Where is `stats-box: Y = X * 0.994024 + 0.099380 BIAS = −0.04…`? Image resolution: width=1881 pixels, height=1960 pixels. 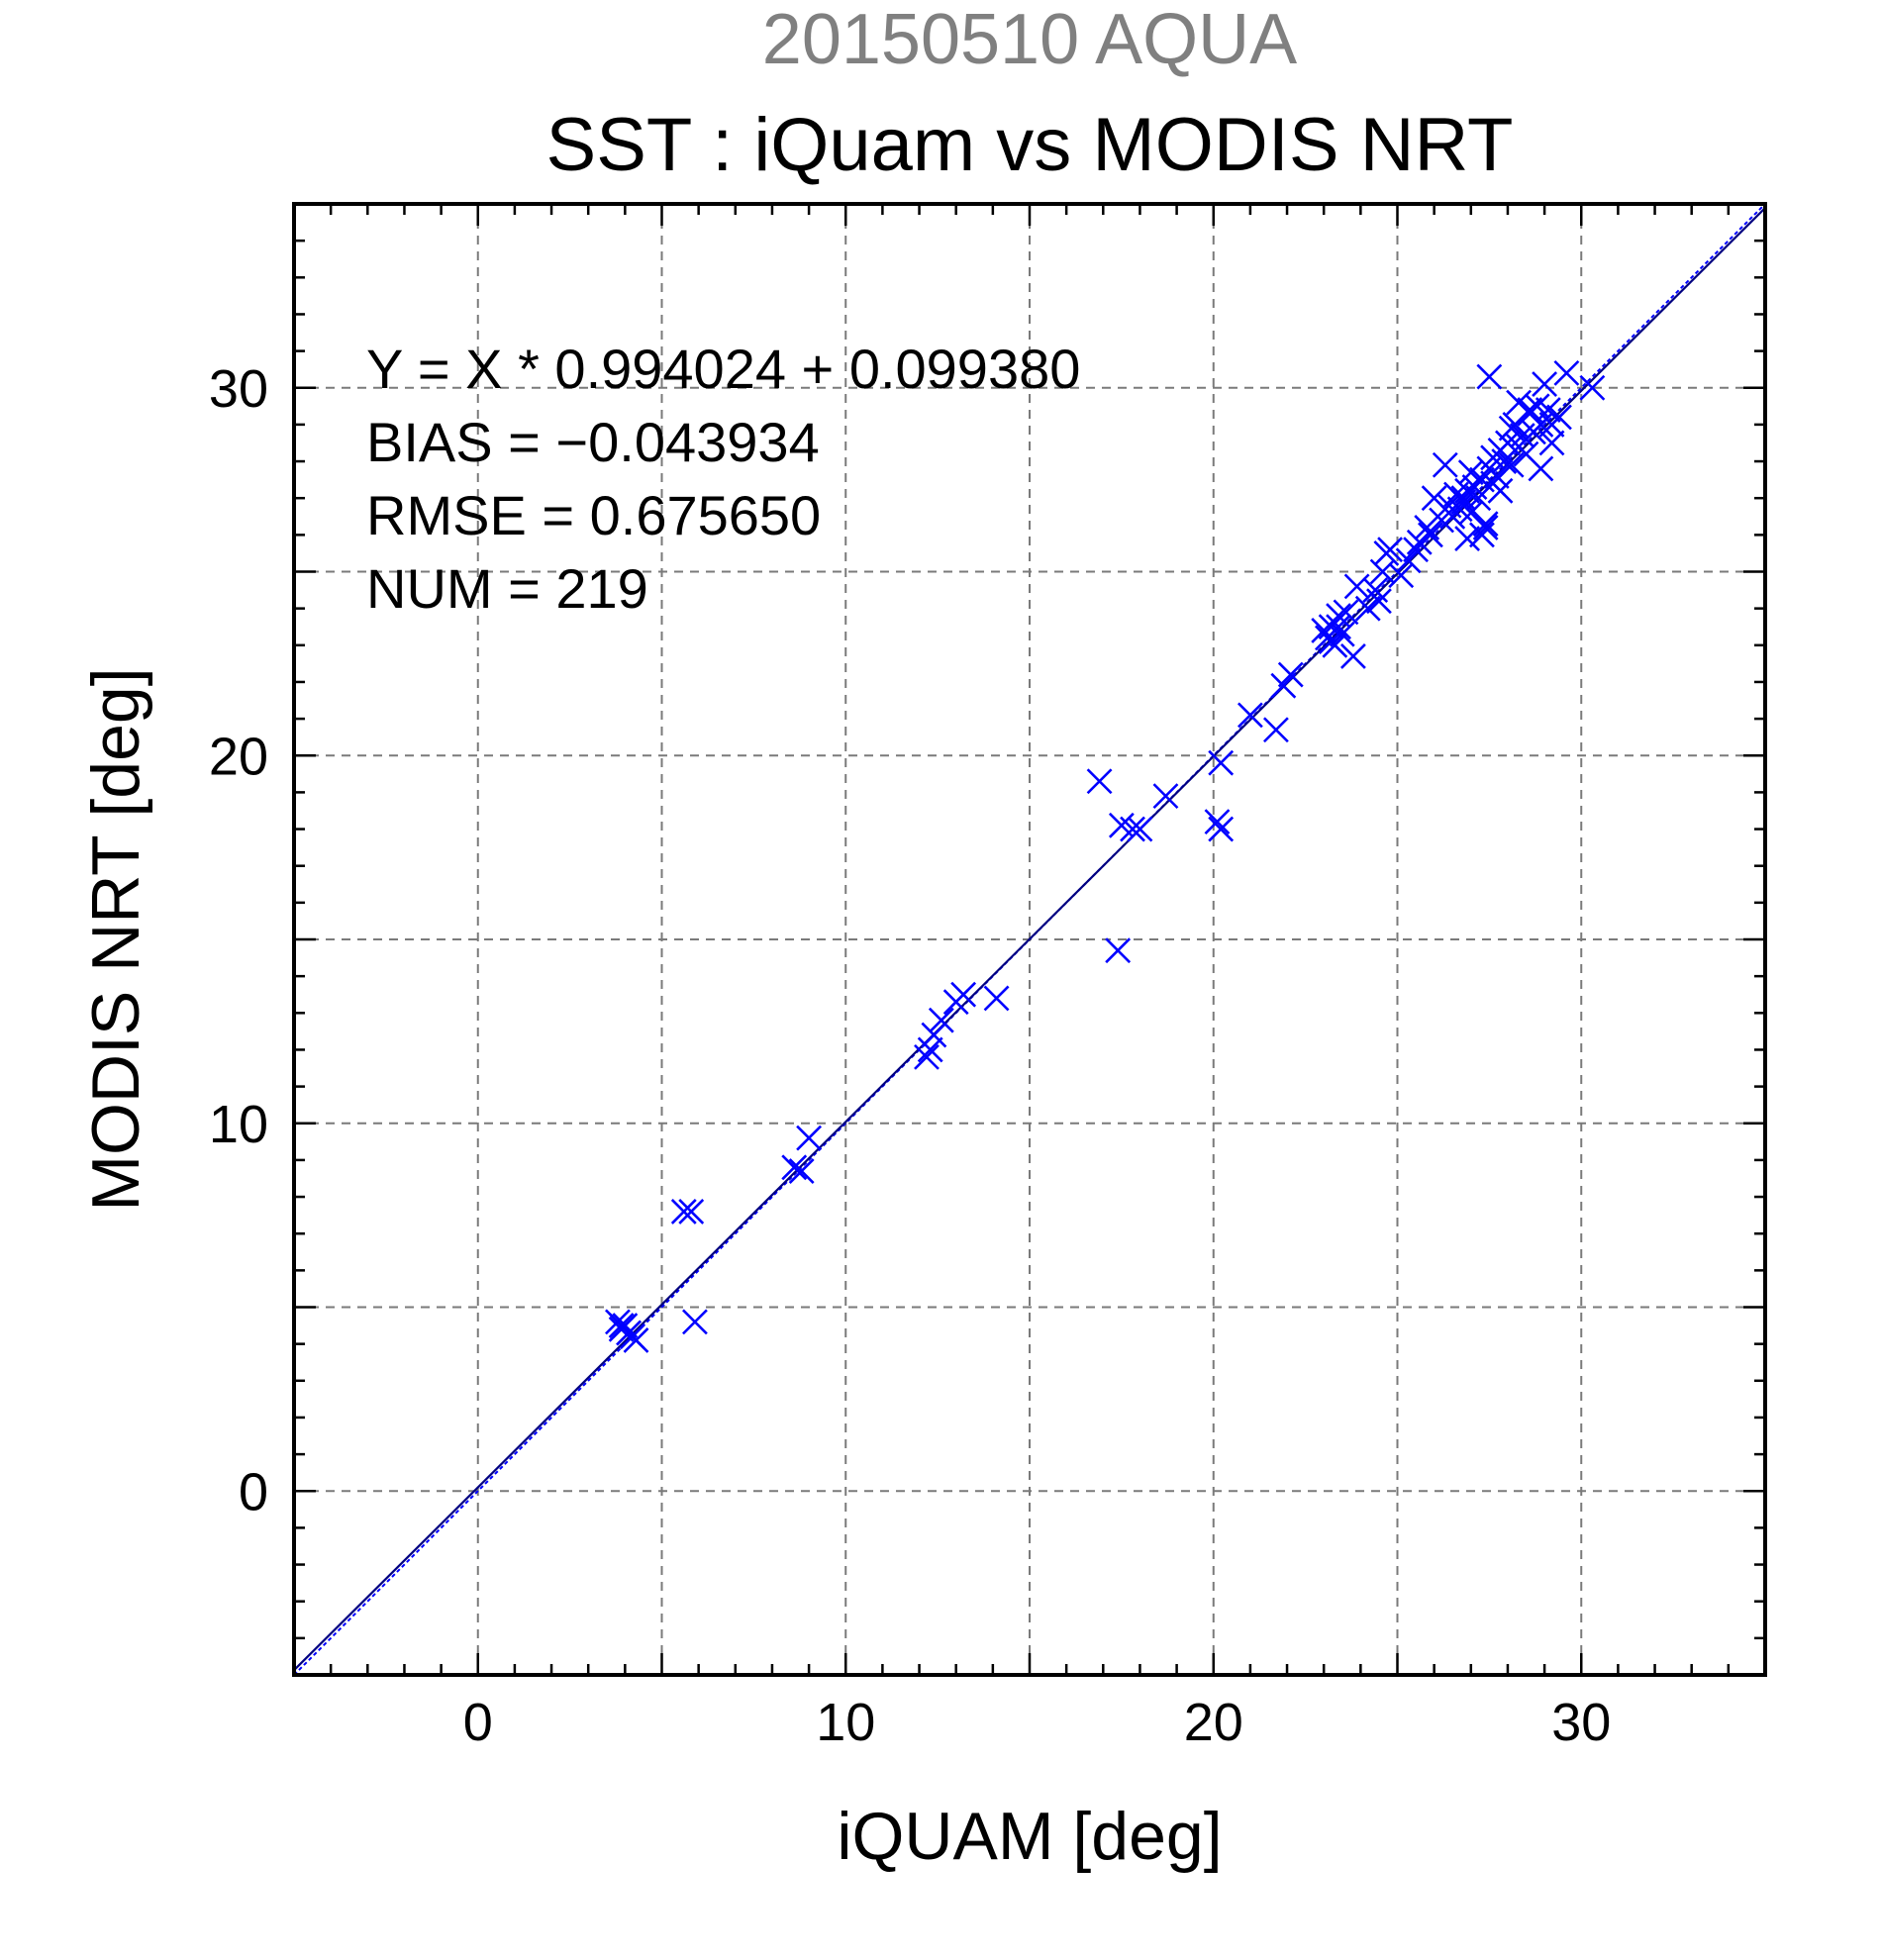 stats-box: Y = X * 0.994024 + 0.099380 BIAS = −0.04… is located at coordinates (723, 479).